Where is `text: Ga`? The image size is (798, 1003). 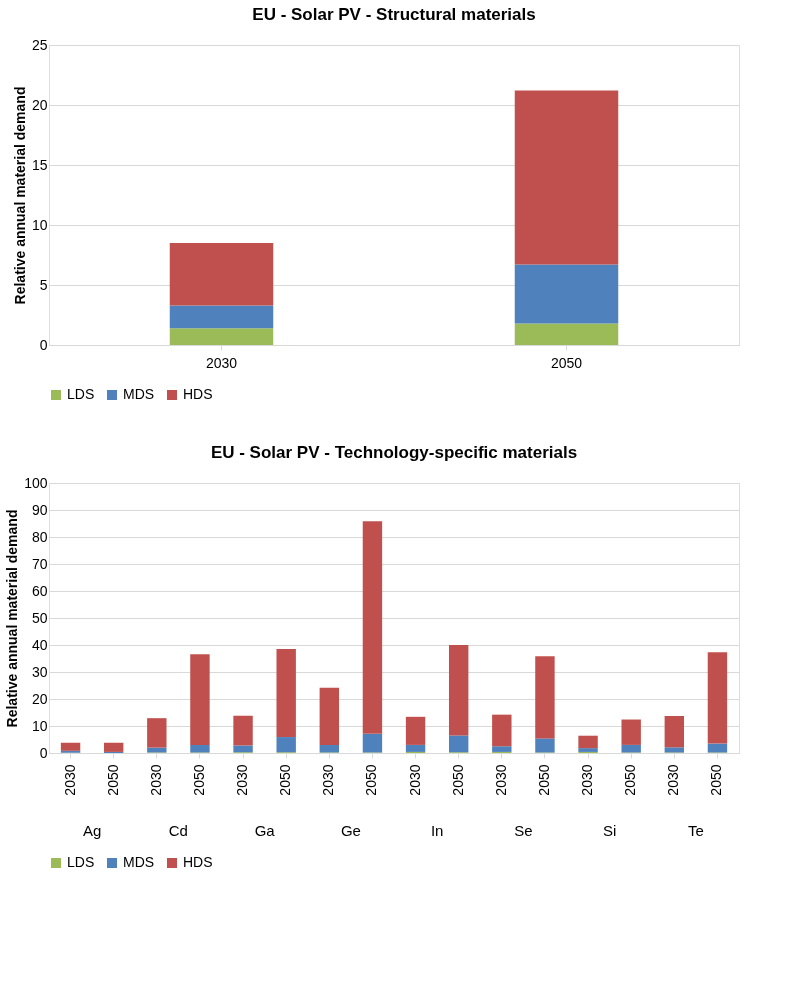 text: Ga is located at coordinates (265, 830).